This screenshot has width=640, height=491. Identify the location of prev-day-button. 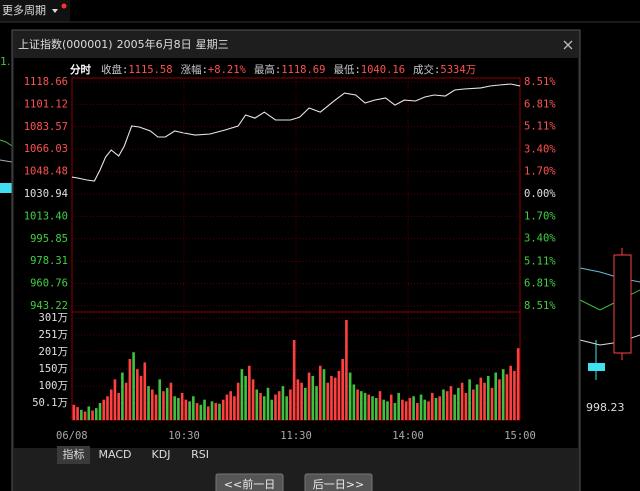
(249, 482).